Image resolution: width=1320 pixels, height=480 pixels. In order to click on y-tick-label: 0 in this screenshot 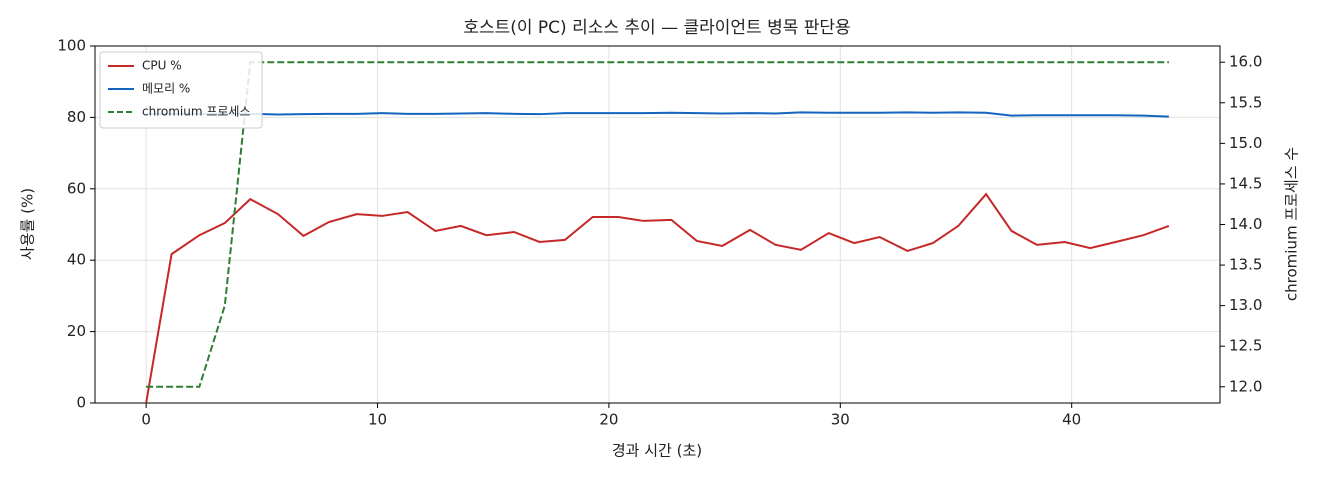, I will do `click(81, 403)`.